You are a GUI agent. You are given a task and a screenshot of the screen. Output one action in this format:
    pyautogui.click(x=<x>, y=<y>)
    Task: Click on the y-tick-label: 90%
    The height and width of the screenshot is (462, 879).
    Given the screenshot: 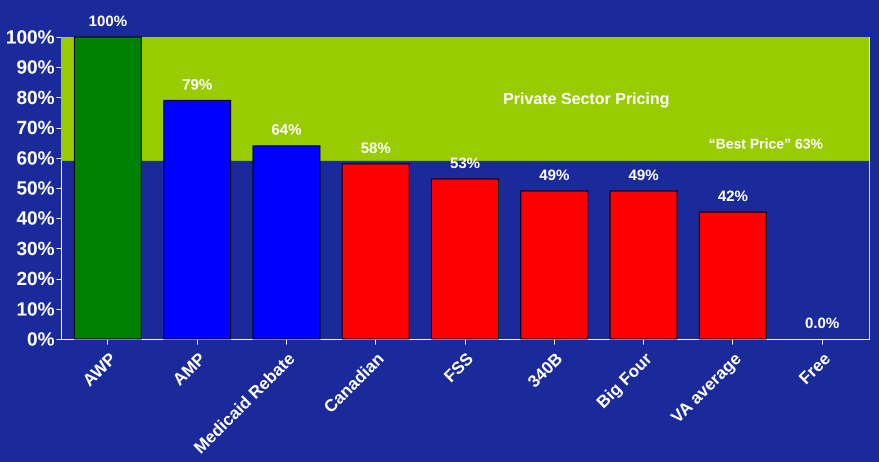 What is the action you would take?
    pyautogui.click(x=35, y=68)
    